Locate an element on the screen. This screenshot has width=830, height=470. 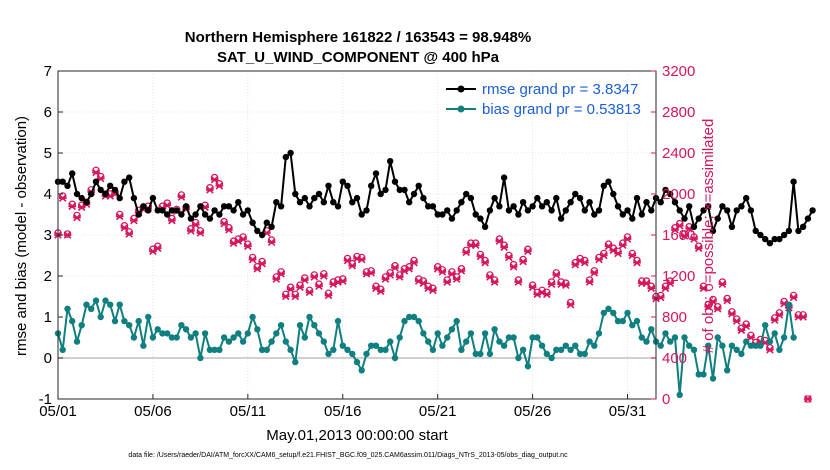
x-axis-label: May.01,2013 00:00:00 start is located at coordinates (357, 435).